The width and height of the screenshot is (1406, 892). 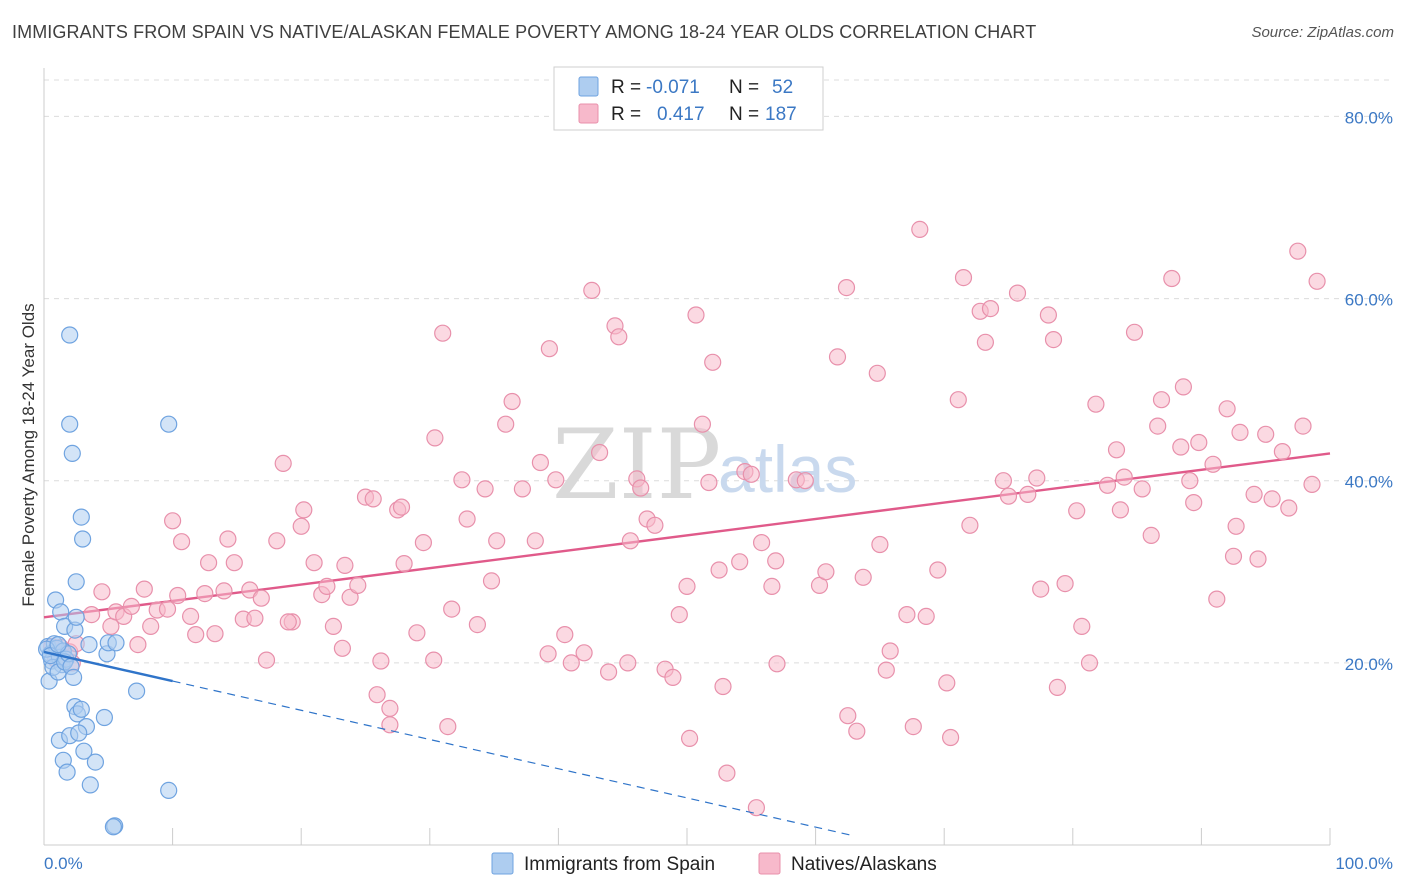 I want to click on y-tick-label: 60.0%, so click(x=1369, y=300).